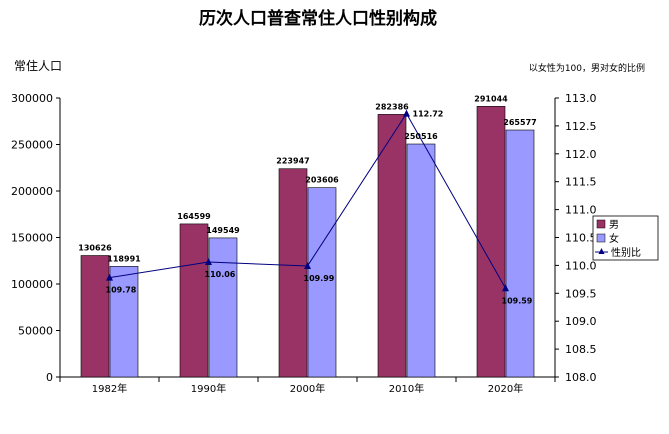 This screenshot has height=434, width=669. Describe the element at coordinates (519, 122) in the screenshot. I see `bar-label-female: 265577` at that location.